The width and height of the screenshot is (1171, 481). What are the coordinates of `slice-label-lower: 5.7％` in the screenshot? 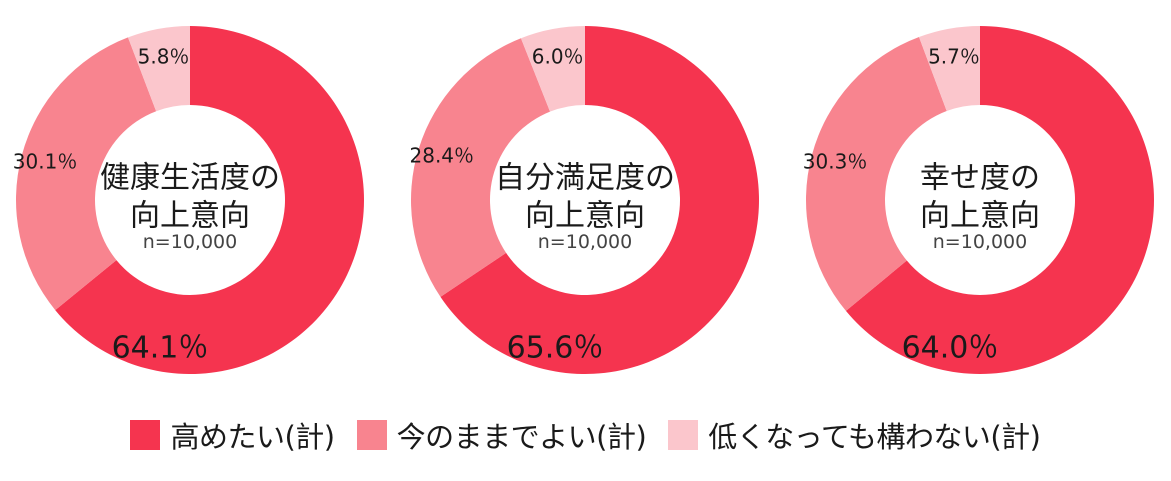 It's located at (954, 56).